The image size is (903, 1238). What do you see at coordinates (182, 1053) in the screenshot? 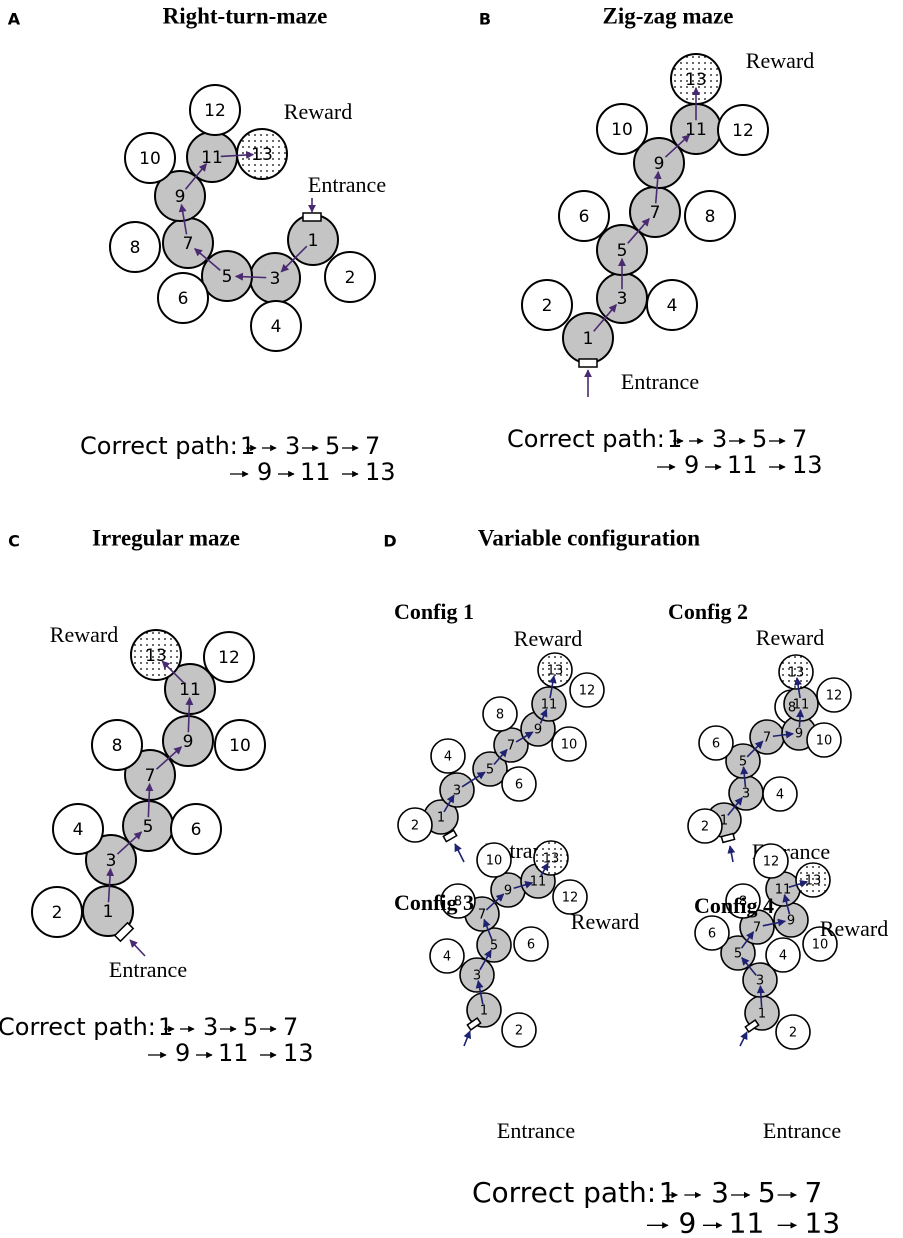
I see `path-step: 9` at bounding box center [182, 1053].